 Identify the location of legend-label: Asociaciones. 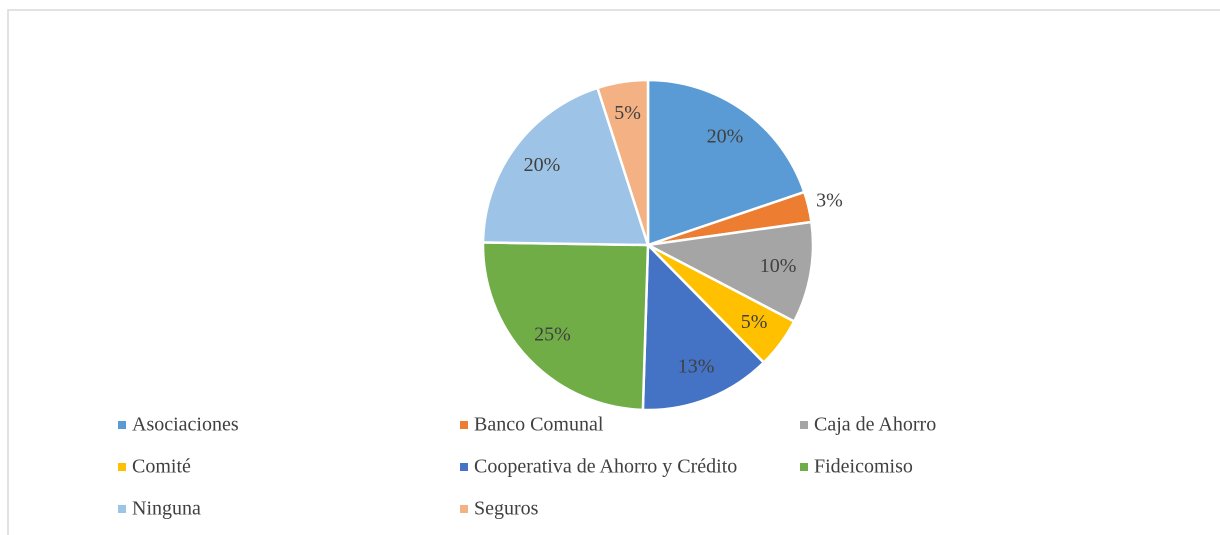
(185, 425).